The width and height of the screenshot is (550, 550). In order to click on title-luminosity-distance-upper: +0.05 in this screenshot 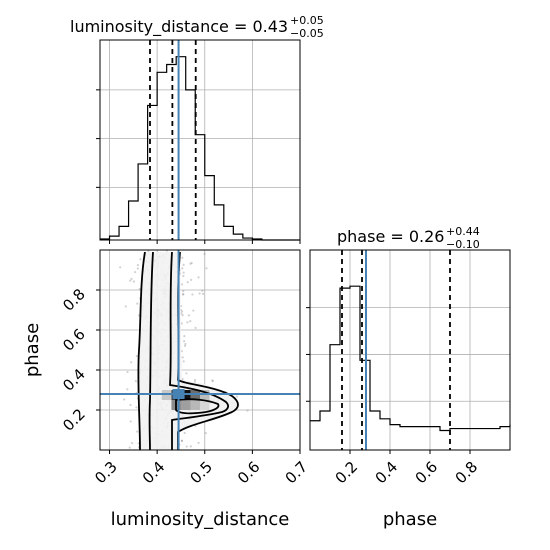, I will do `click(307, 20)`.